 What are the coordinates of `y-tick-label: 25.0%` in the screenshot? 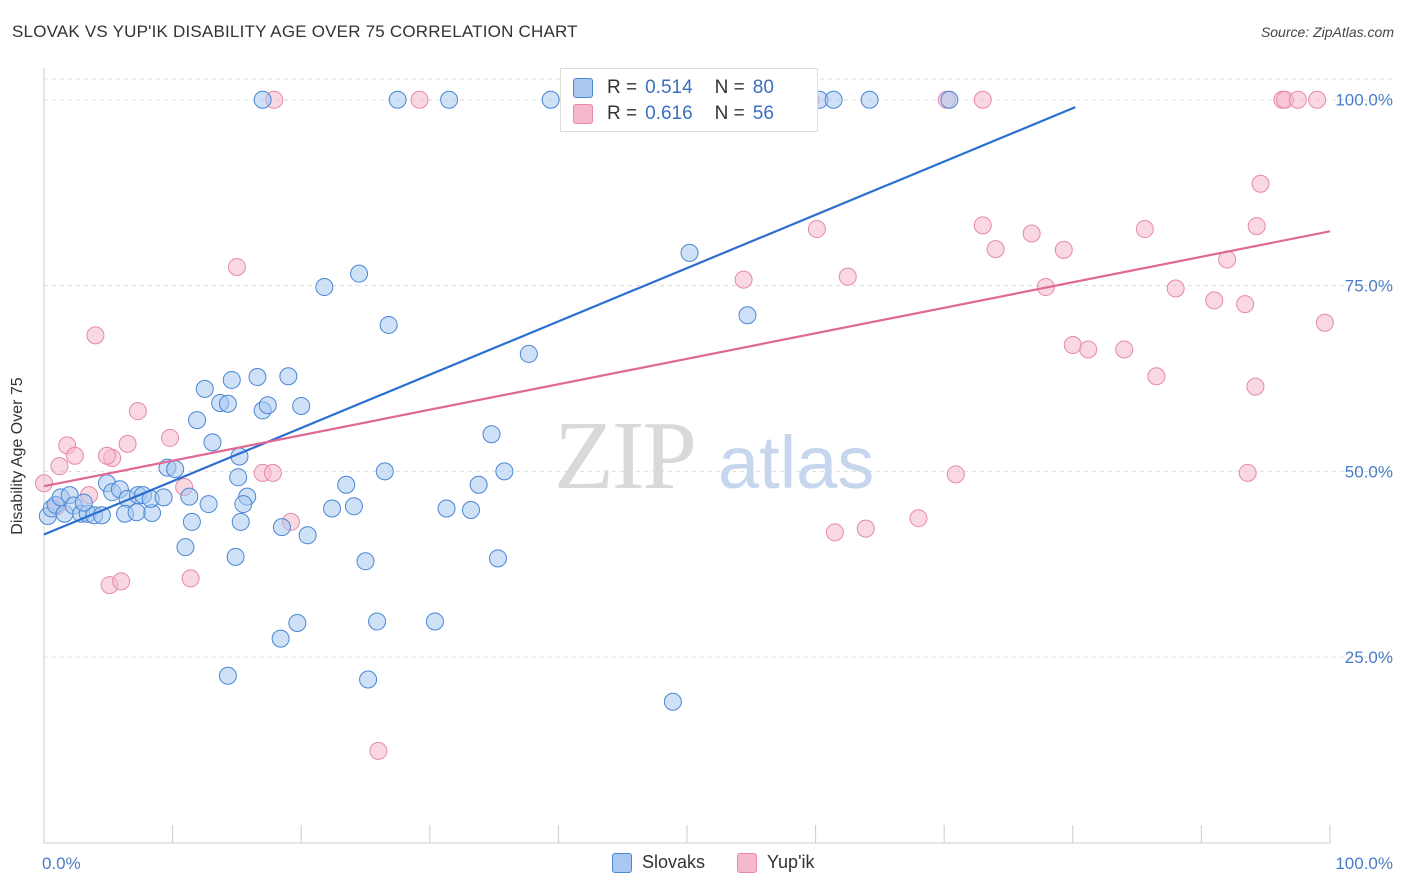 It's located at (1369, 657).